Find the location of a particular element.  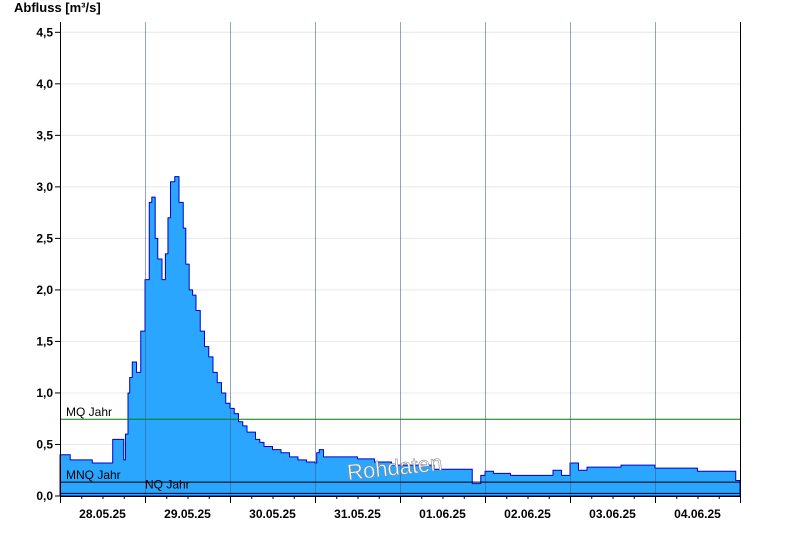

y-tick-label: 4,5 is located at coordinates (44, 32).